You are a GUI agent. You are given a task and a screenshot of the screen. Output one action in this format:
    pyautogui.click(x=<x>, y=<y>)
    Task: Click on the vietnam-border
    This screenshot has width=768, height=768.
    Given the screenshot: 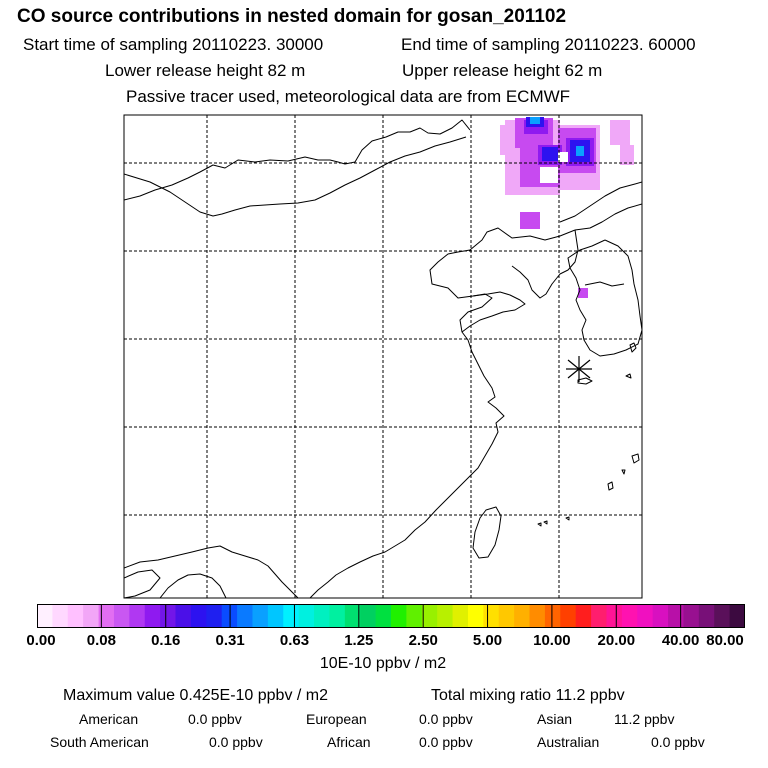 What is the action you would take?
    pyautogui.click(x=193, y=585)
    